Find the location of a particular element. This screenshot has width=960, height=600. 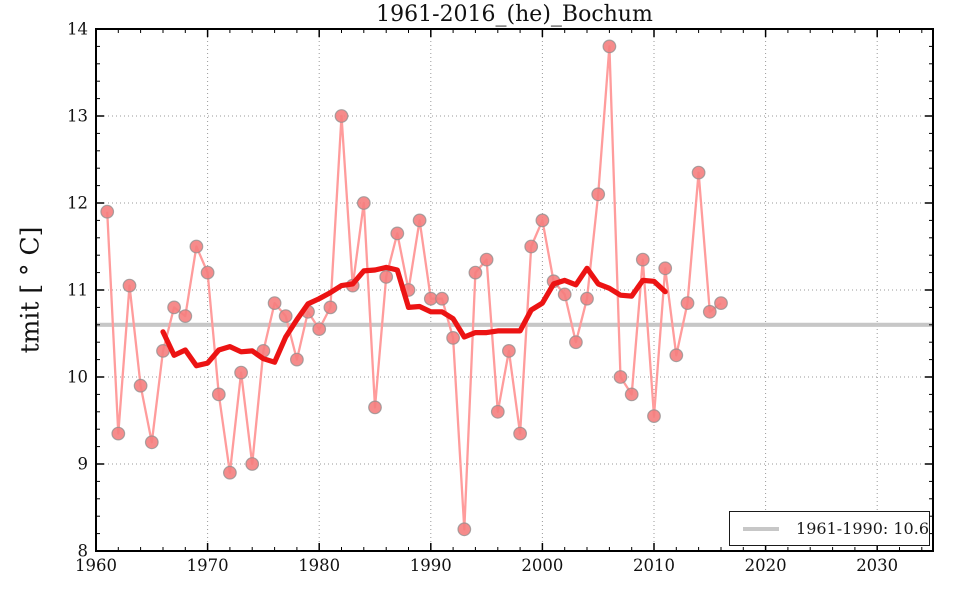

y-tick-label: 11 is located at coordinates (77, 290).